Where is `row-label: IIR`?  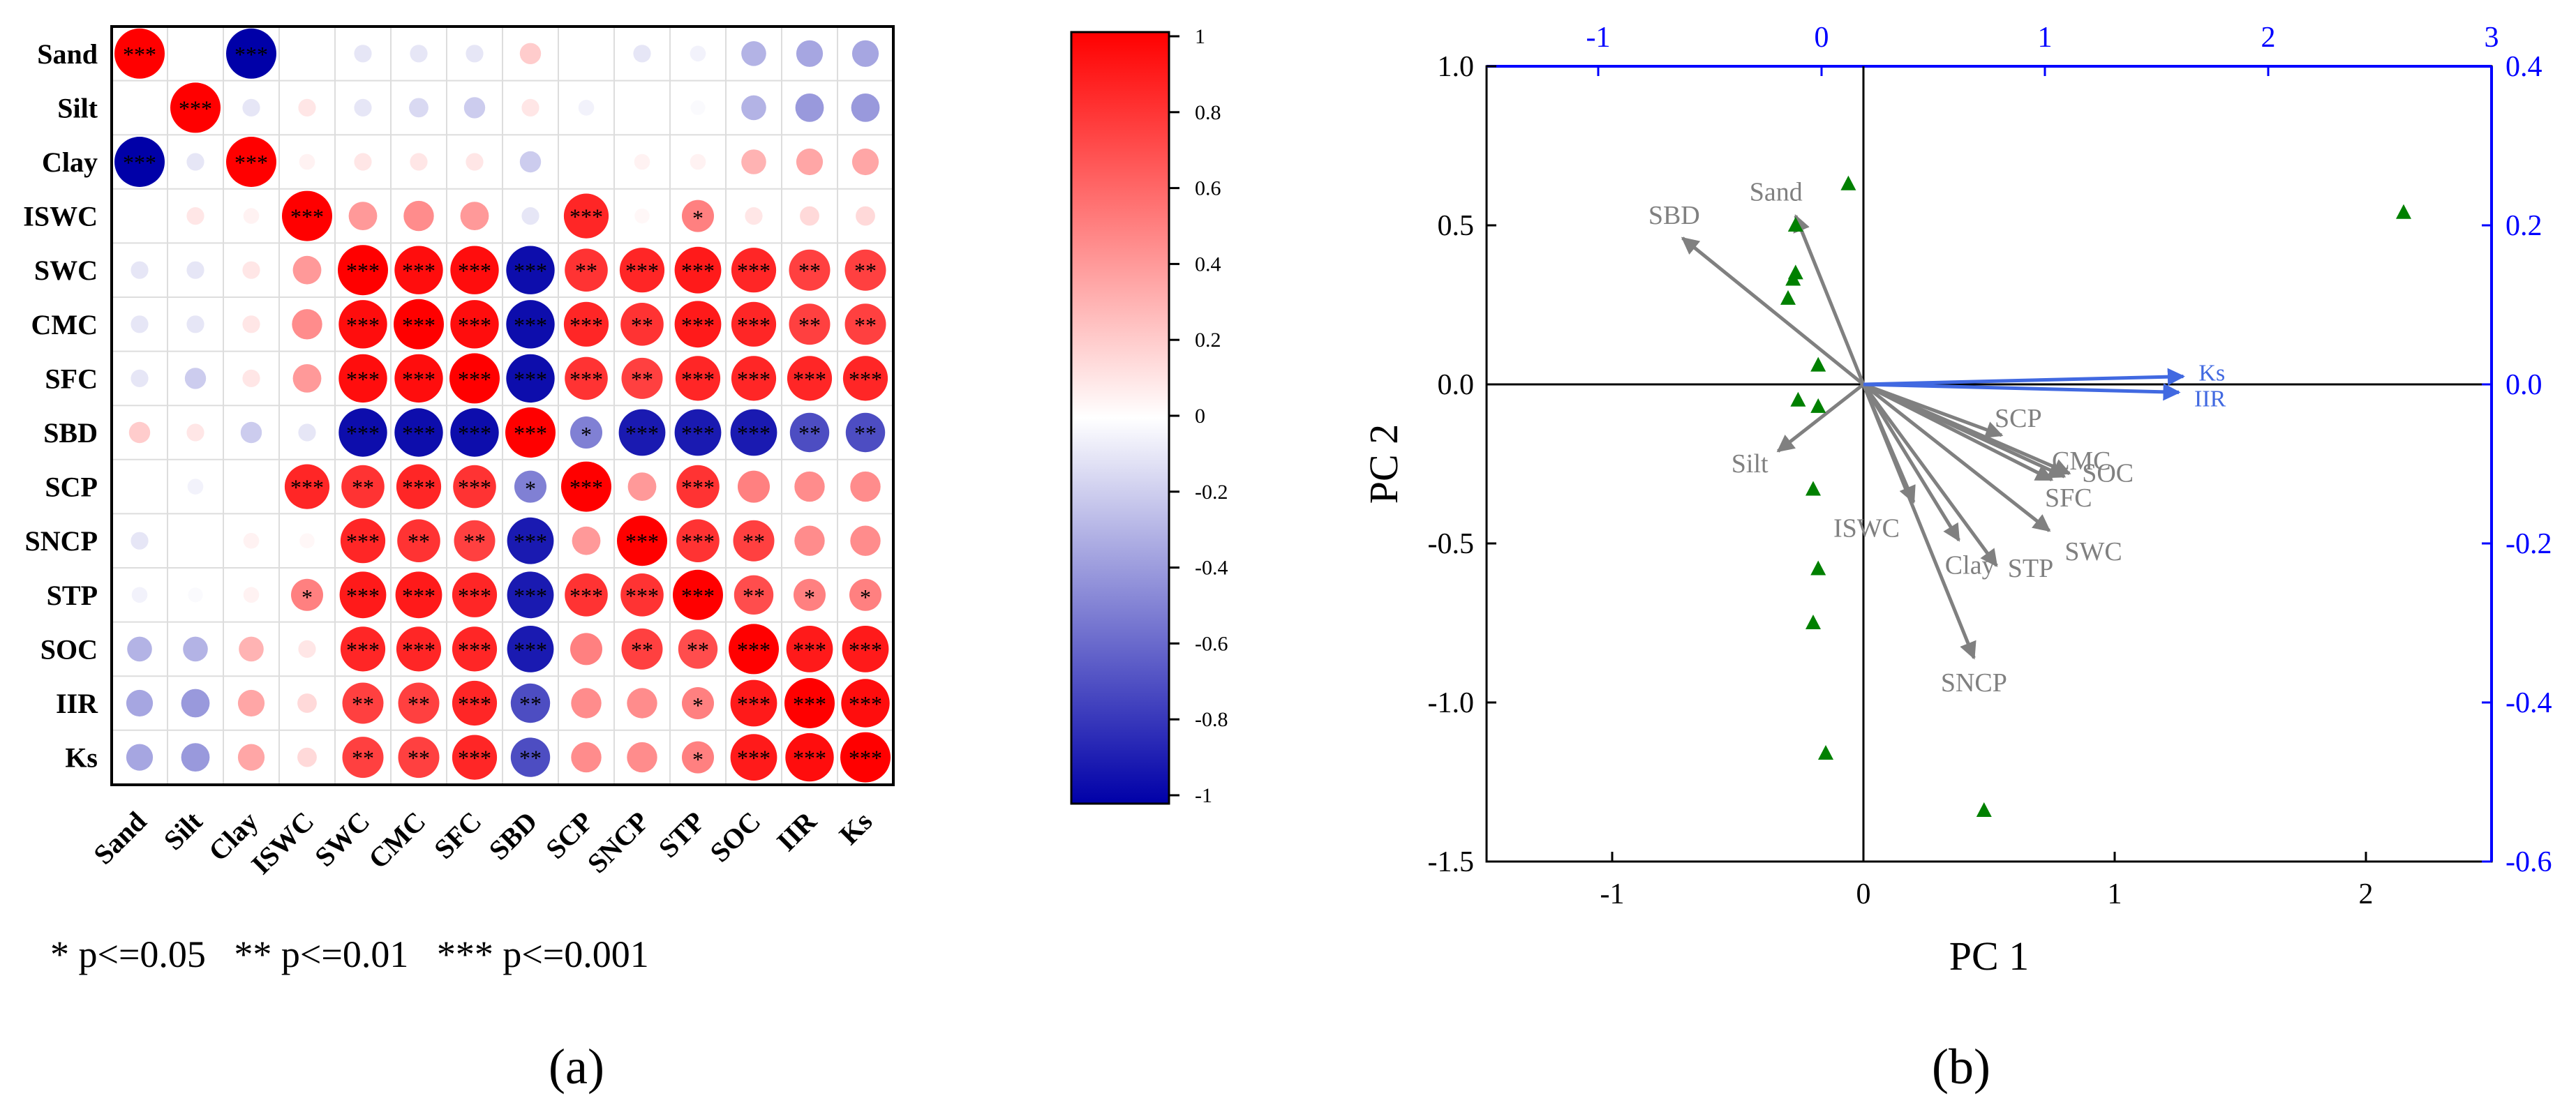
row-label: IIR is located at coordinates (77, 703).